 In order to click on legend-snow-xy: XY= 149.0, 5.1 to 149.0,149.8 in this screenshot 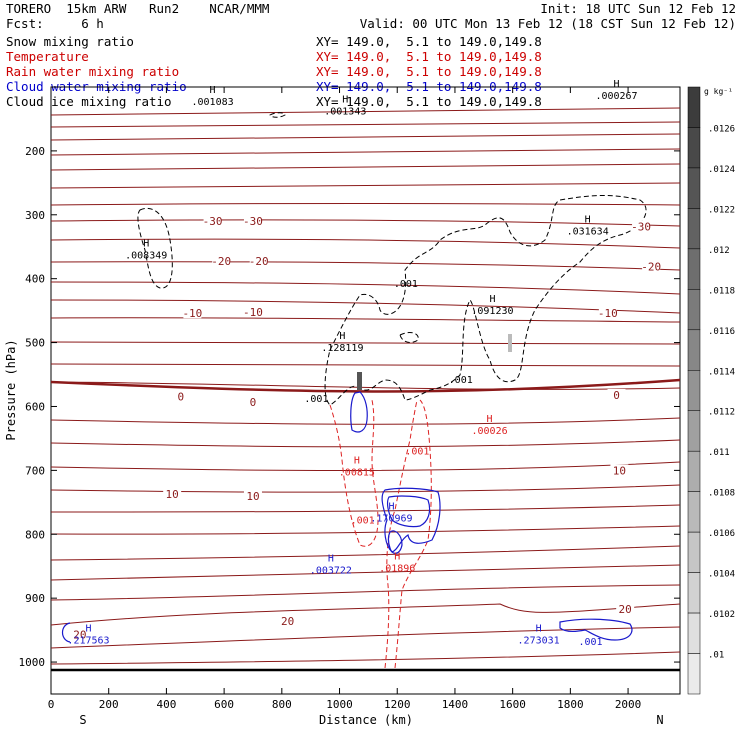, I will do `click(429, 41)`.